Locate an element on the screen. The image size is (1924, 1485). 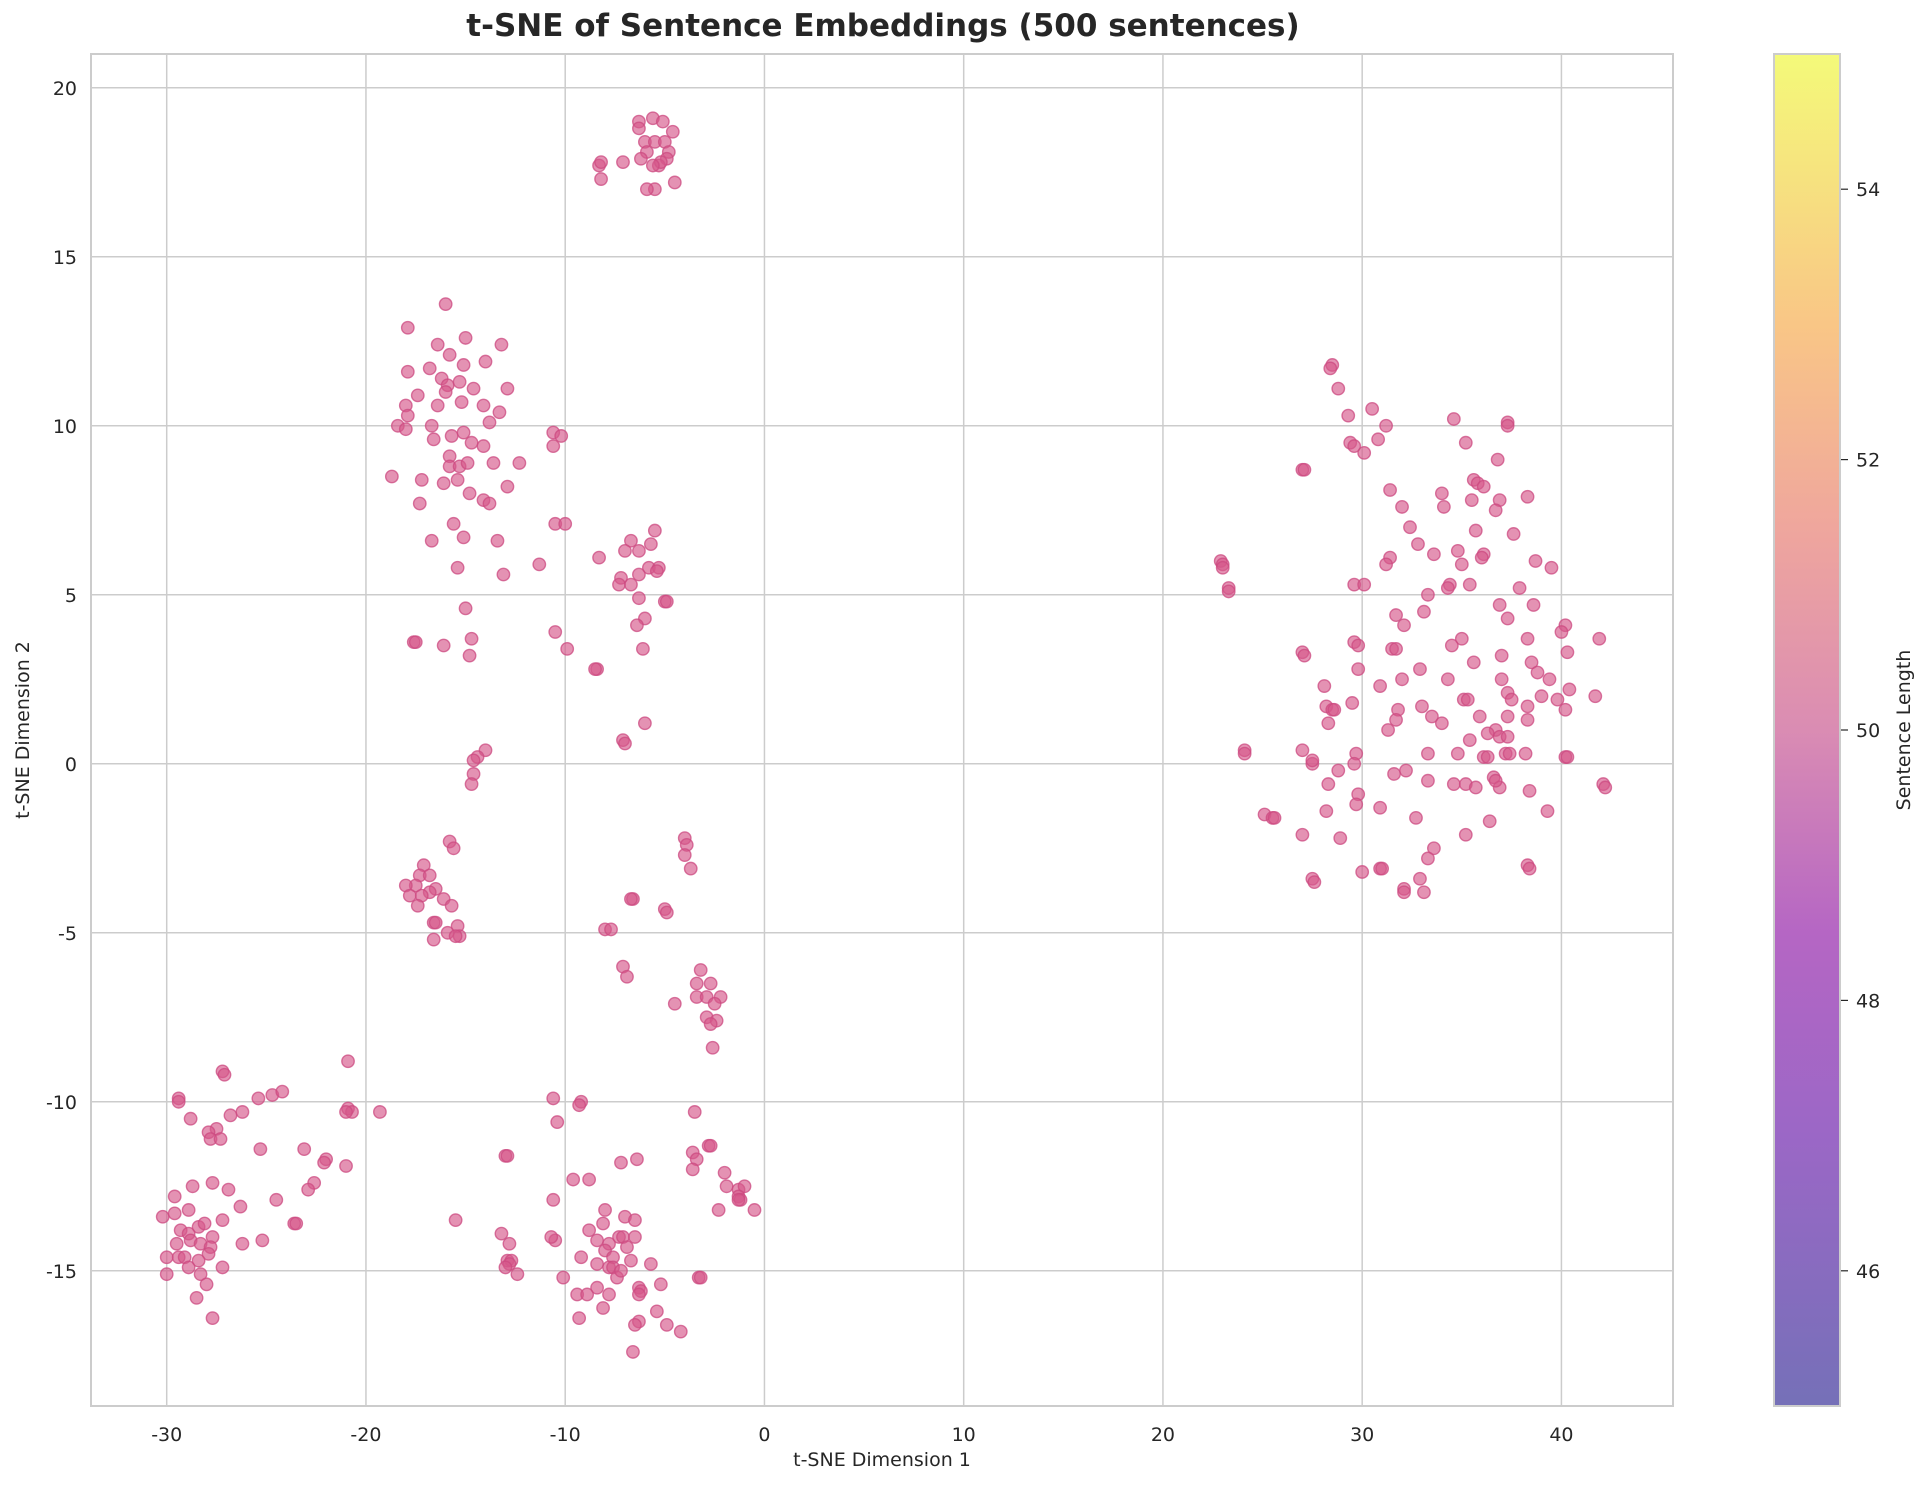
colorbar-ticks: 46 48 50 52 54 is located at coordinates (1860, 731).